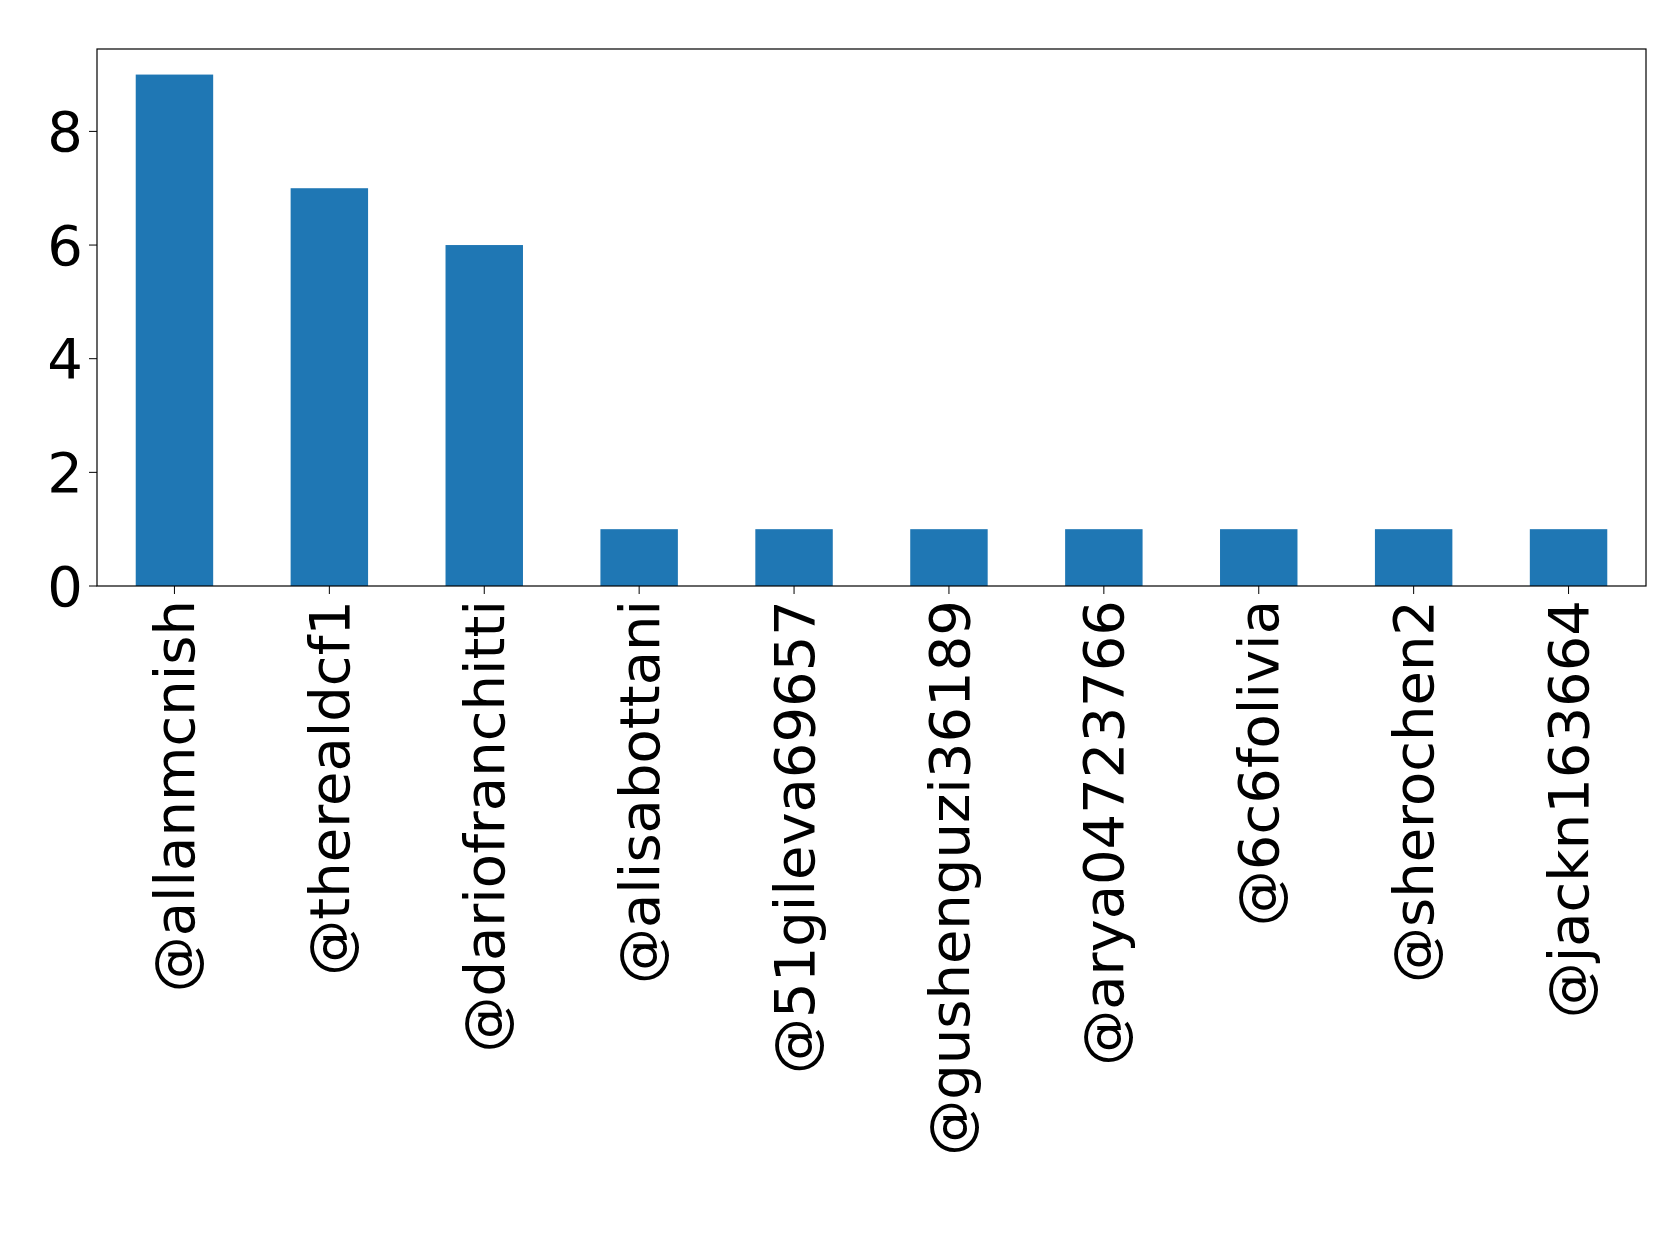 This screenshot has height=1248, width=1679. I want to click on x-tick-label: @51gileva69657, so click(794, 837).